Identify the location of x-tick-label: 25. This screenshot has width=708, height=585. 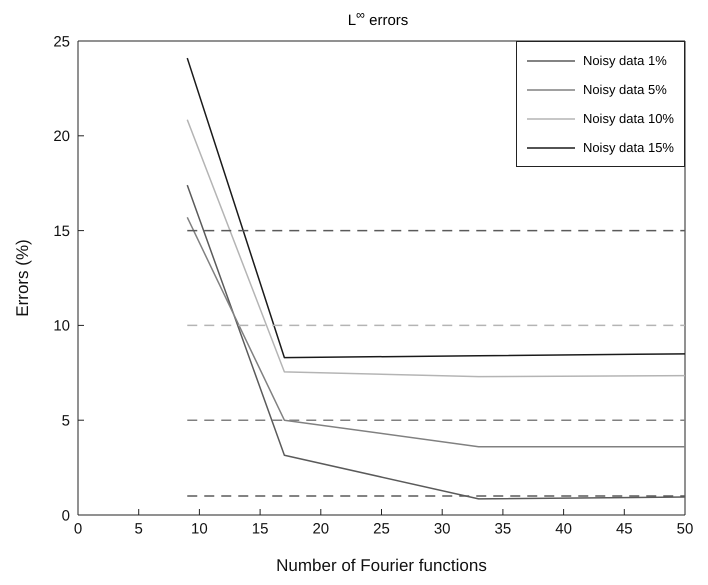
(381, 529).